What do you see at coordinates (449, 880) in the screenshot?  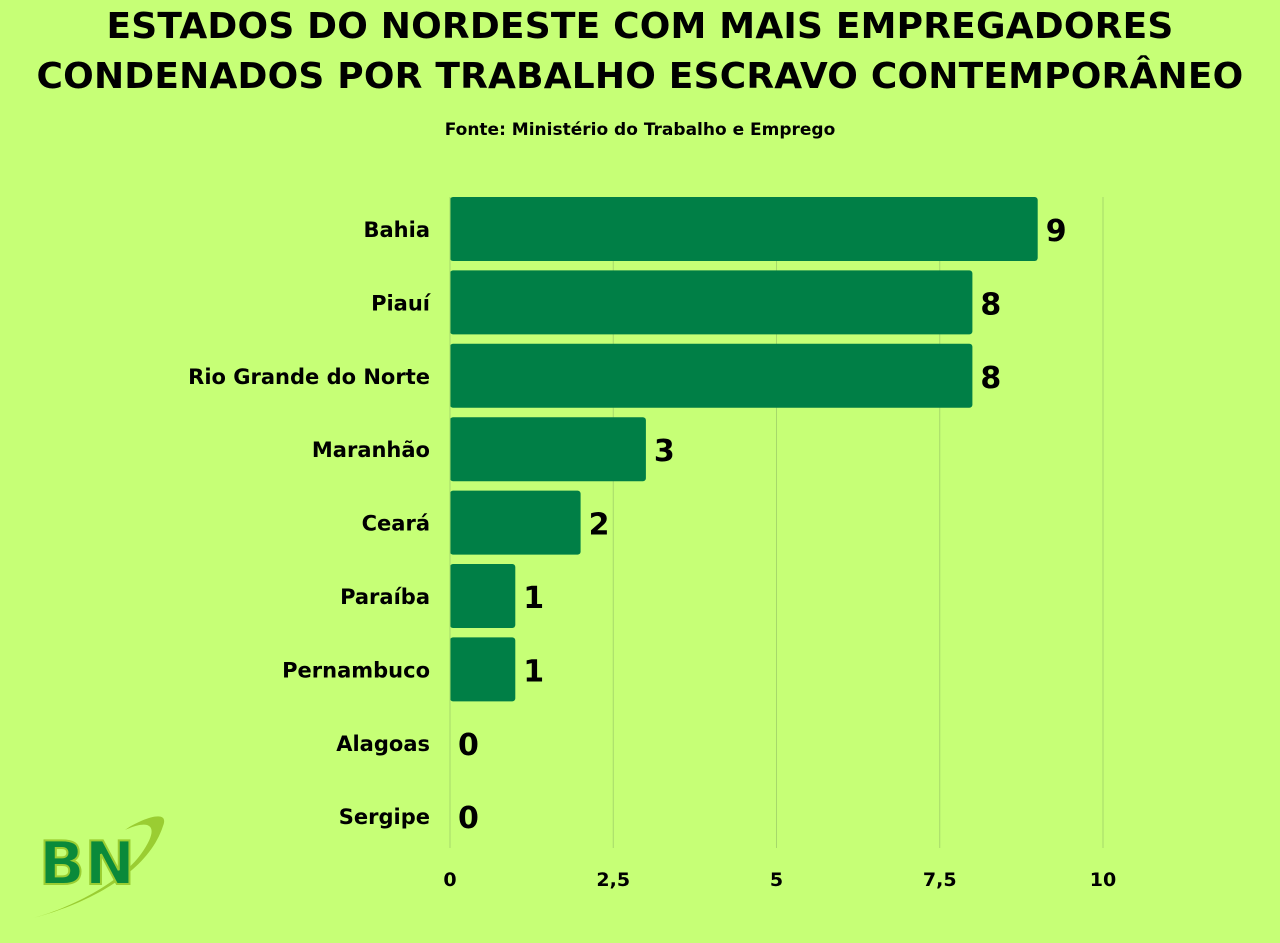 I see `x-tick-label: 0` at bounding box center [449, 880].